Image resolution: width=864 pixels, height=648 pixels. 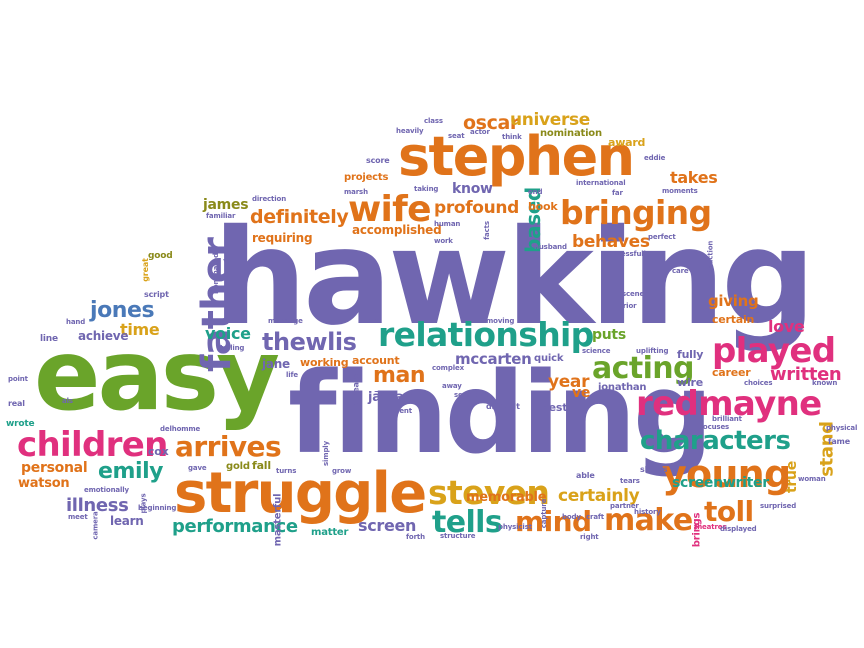 I want to click on word-science: science, so click(x=596, y=351).